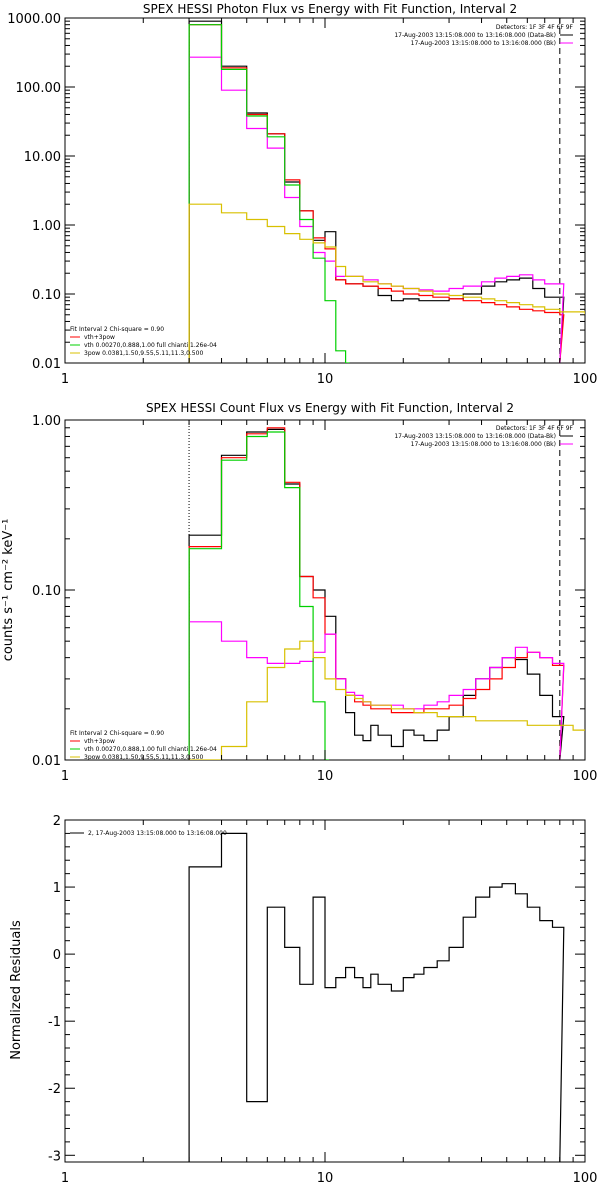  Describe the element at coordinates (57, 888) in the screenshot. I see `residuals-y-tick-label: 1` at that location.